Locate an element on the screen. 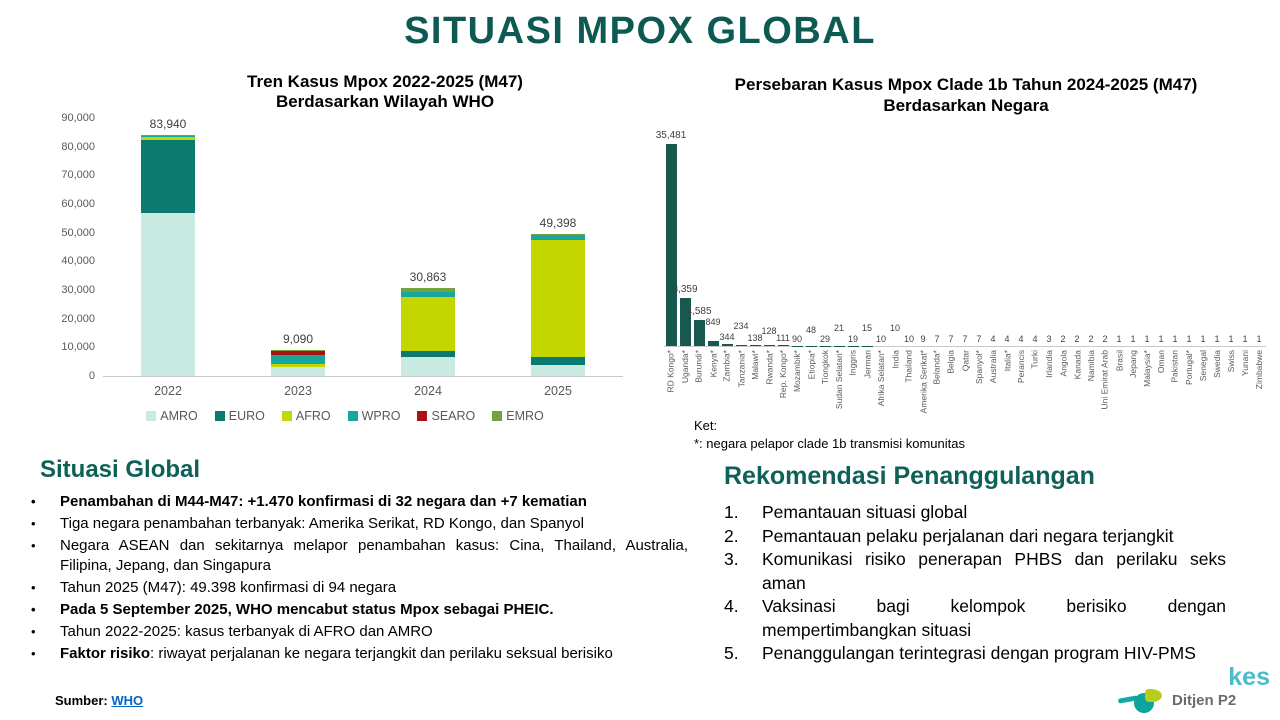 The image size is (1280, 720). legend-swatch-euro is located at coordinates (219, 416).